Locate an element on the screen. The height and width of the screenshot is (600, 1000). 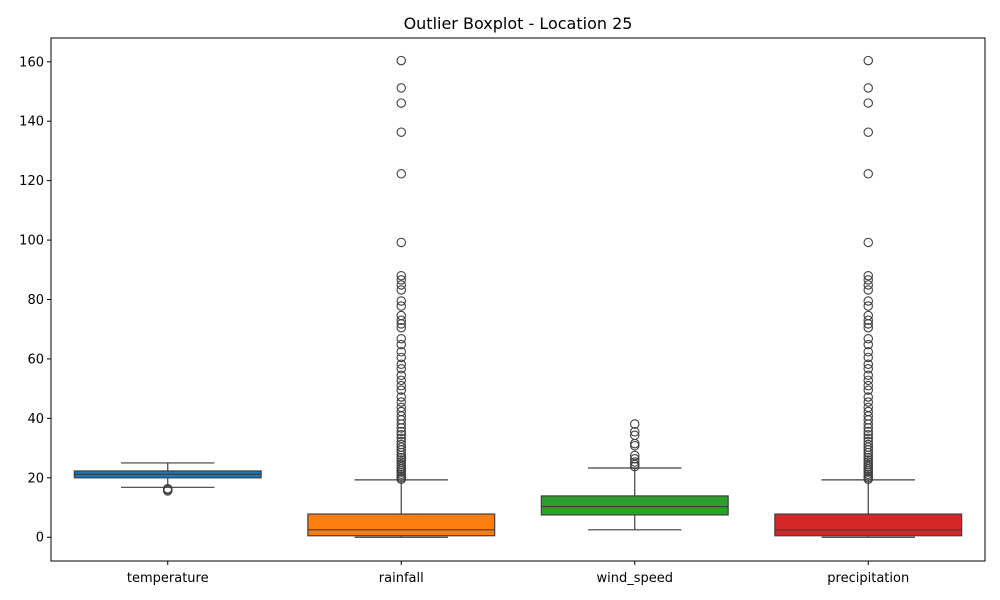
y-tick-label: 80 is located at coordinates (35, 300).